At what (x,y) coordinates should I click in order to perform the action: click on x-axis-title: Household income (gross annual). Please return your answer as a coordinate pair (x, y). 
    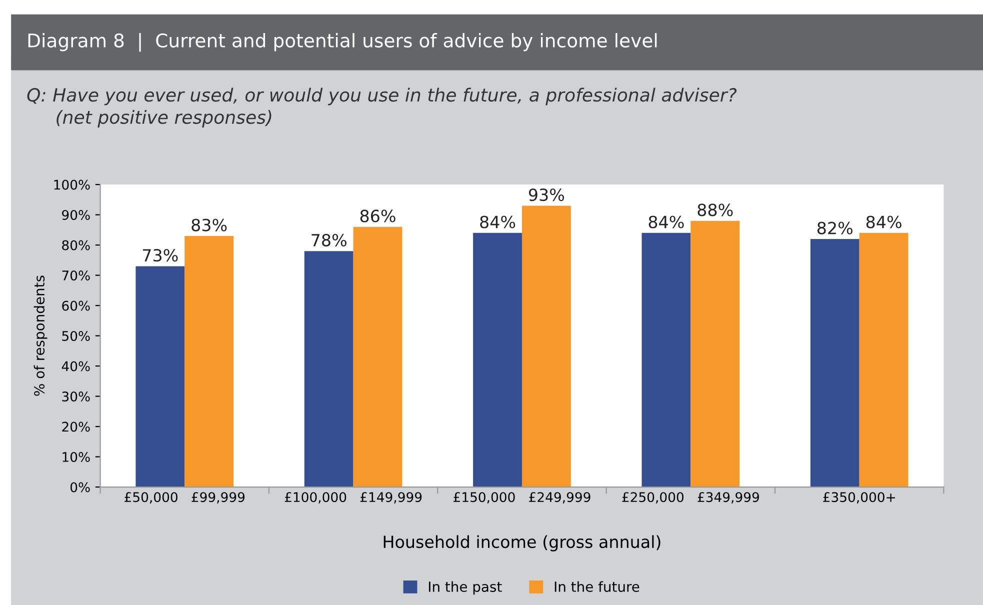
    Looking at the image, I should click on (522, 543).